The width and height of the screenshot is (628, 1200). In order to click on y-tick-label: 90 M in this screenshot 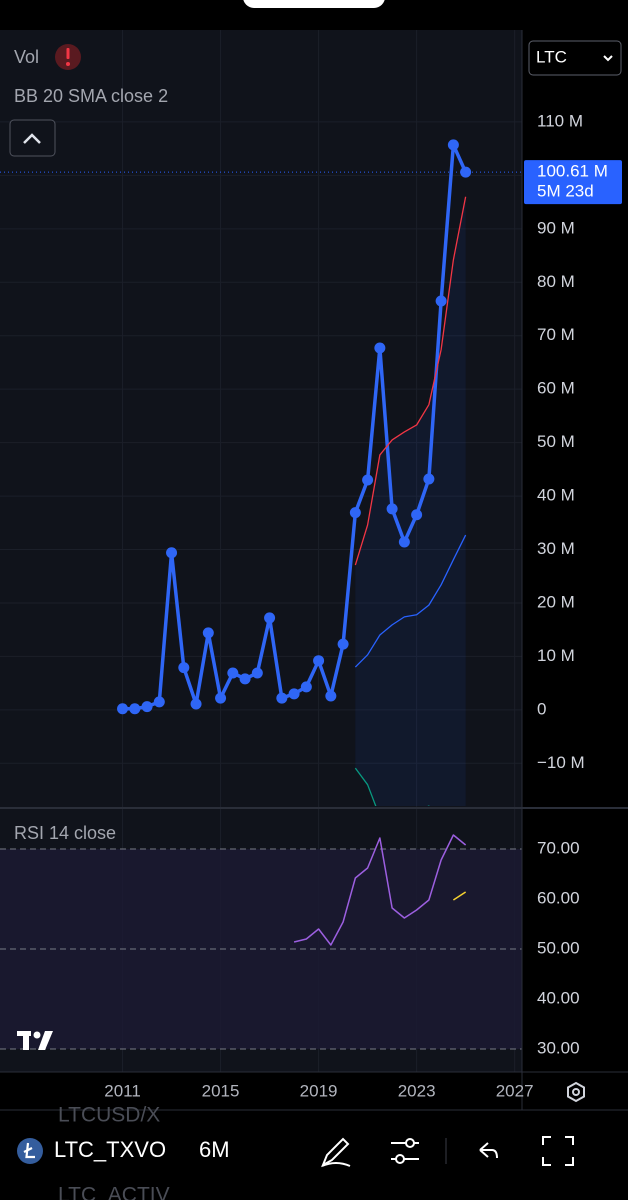, I will do `click(556, 227)`.